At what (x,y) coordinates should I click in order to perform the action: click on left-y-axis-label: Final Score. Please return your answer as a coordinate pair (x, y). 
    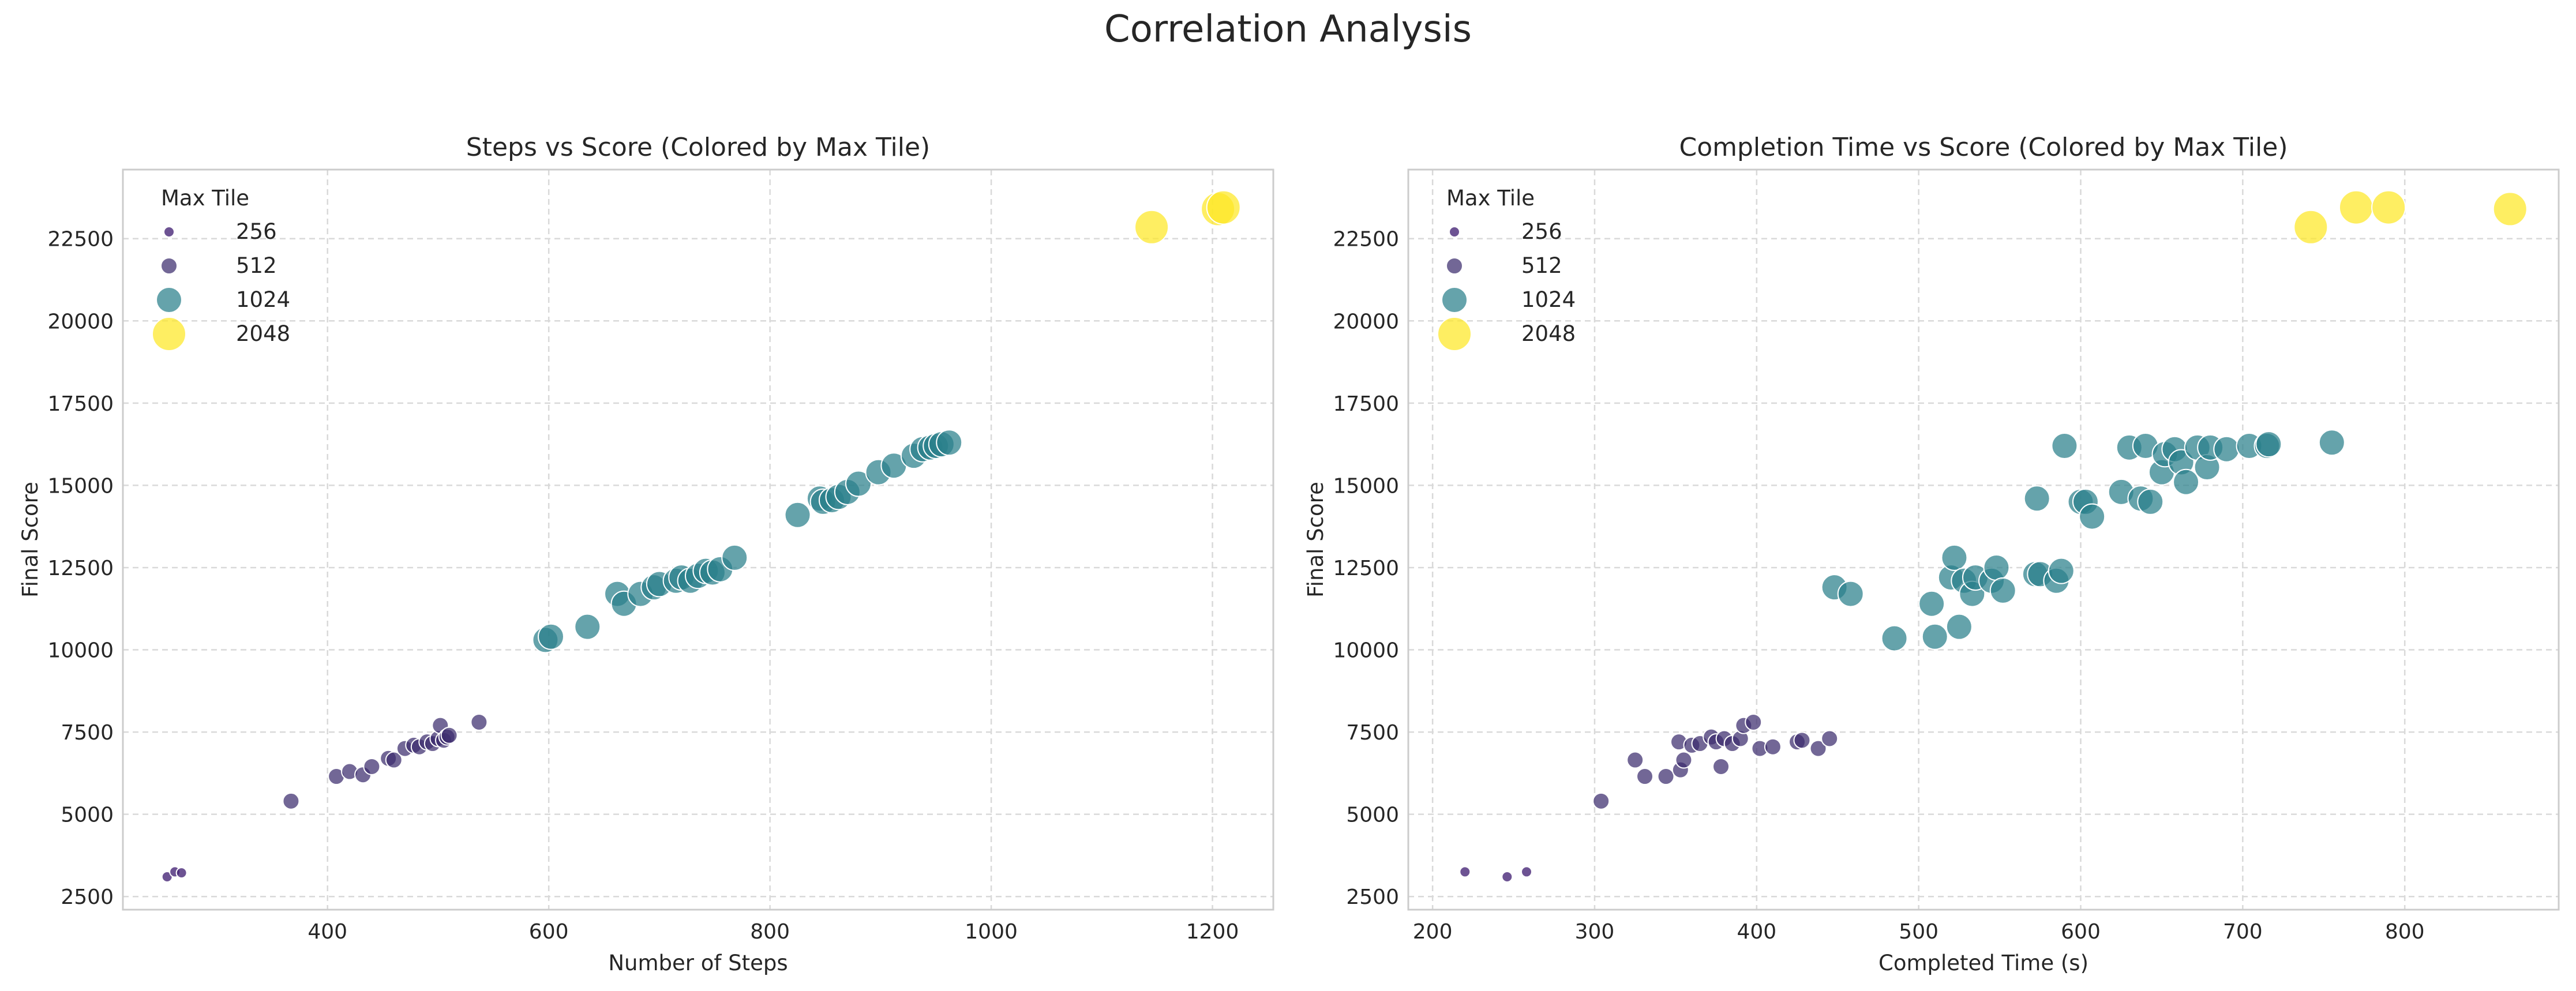
    Looking at the image, I should click on (30, 540).